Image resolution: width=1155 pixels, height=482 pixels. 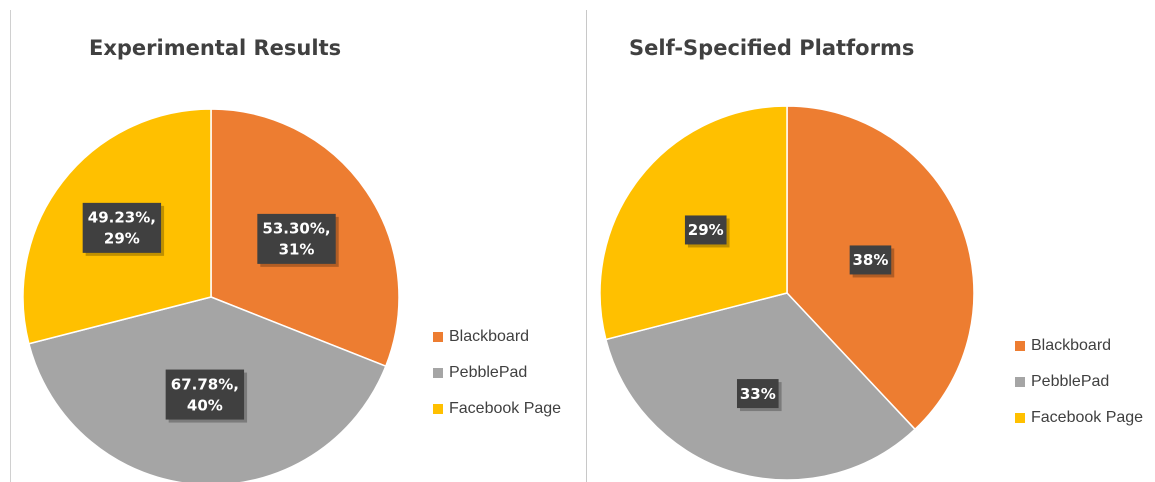 I want to click on data-label-blackboard: 38%, so click(x=872, y=261).